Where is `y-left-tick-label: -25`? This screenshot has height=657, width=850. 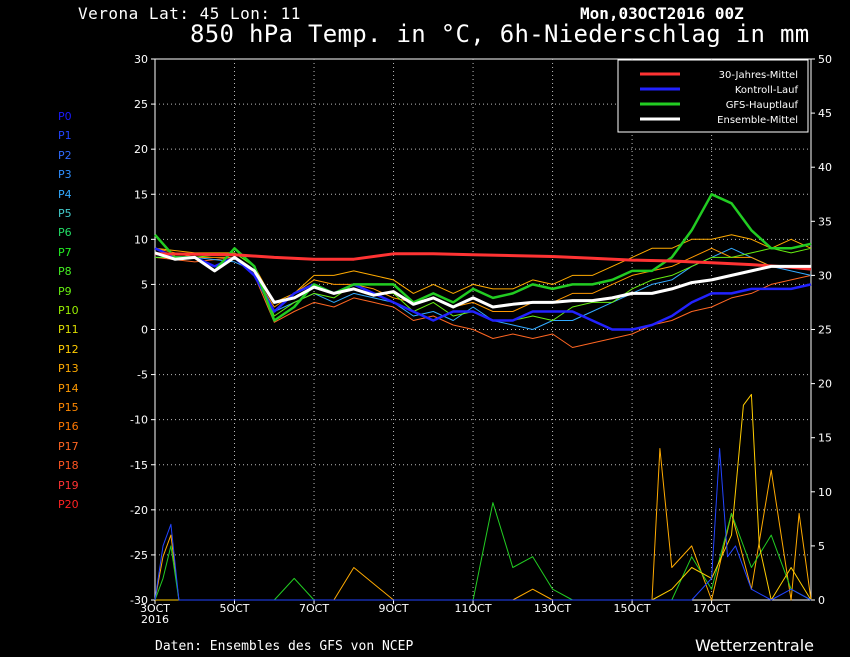
y-left-tick-label: -25 is located at coordinates (139, 555).